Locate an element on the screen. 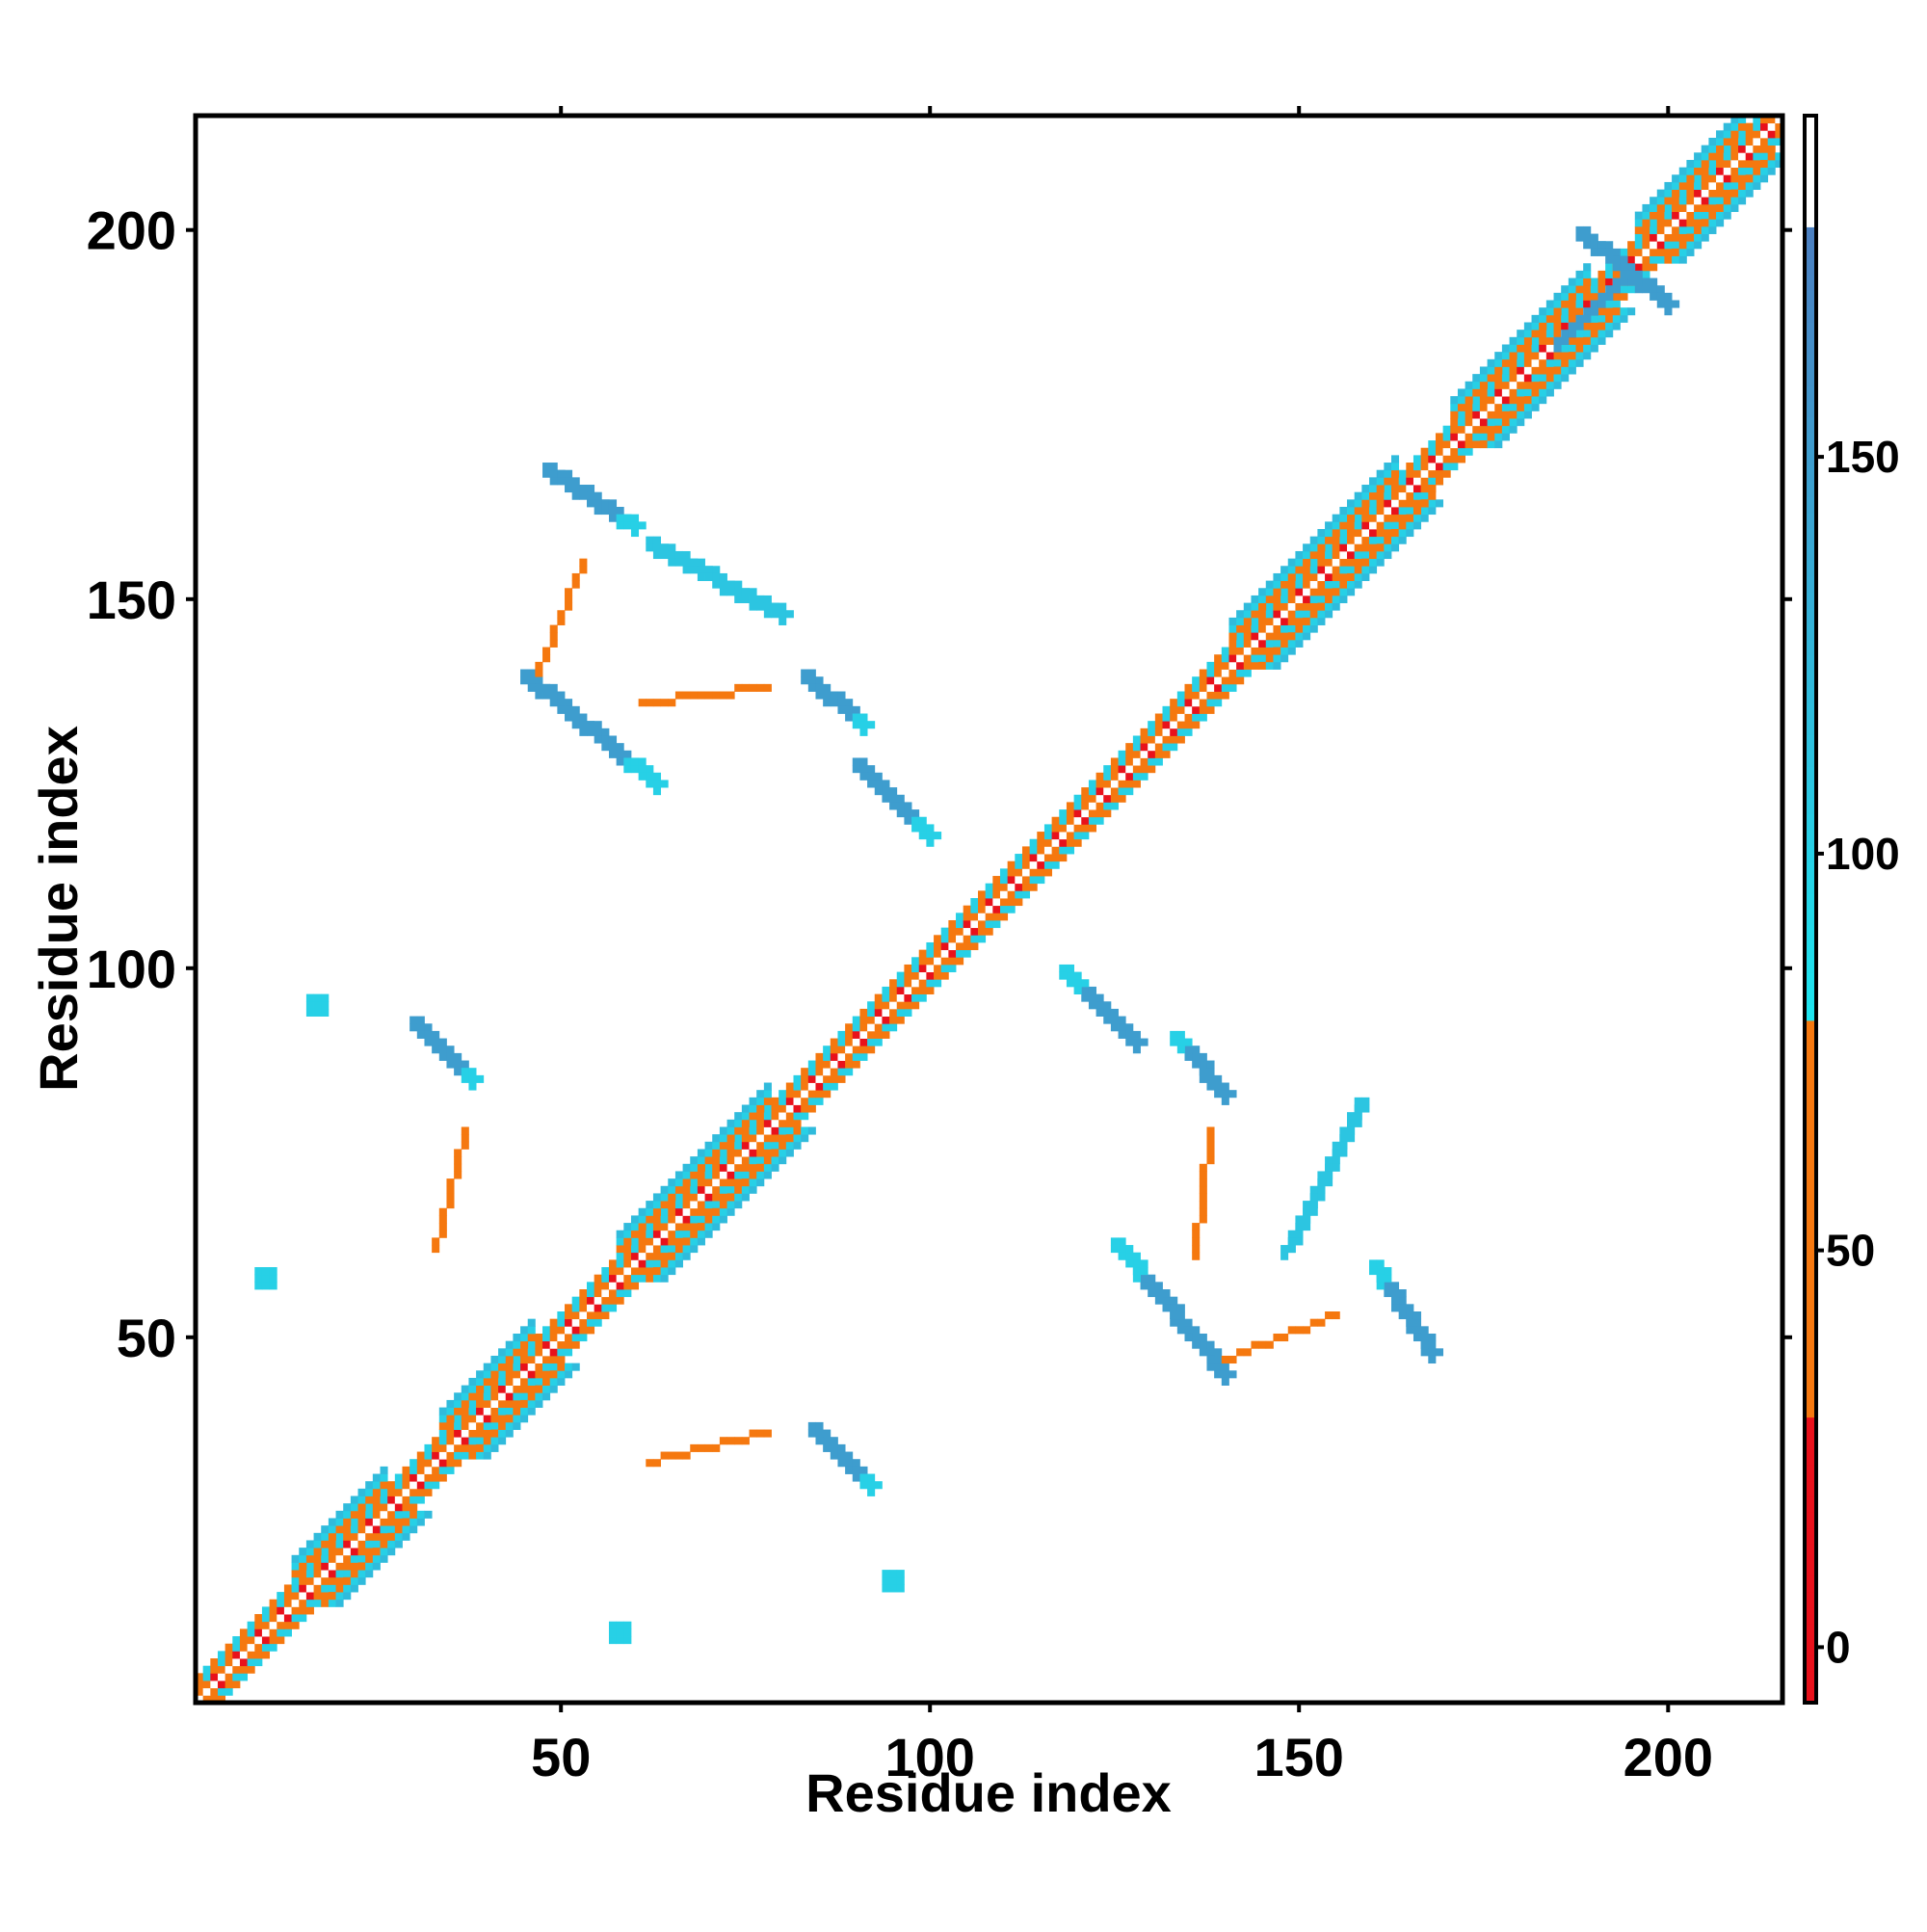 The width and height of the screenshot is (1927, 1932). colorbar-tick-label: 50 is located at coordinates (1850, 1251).